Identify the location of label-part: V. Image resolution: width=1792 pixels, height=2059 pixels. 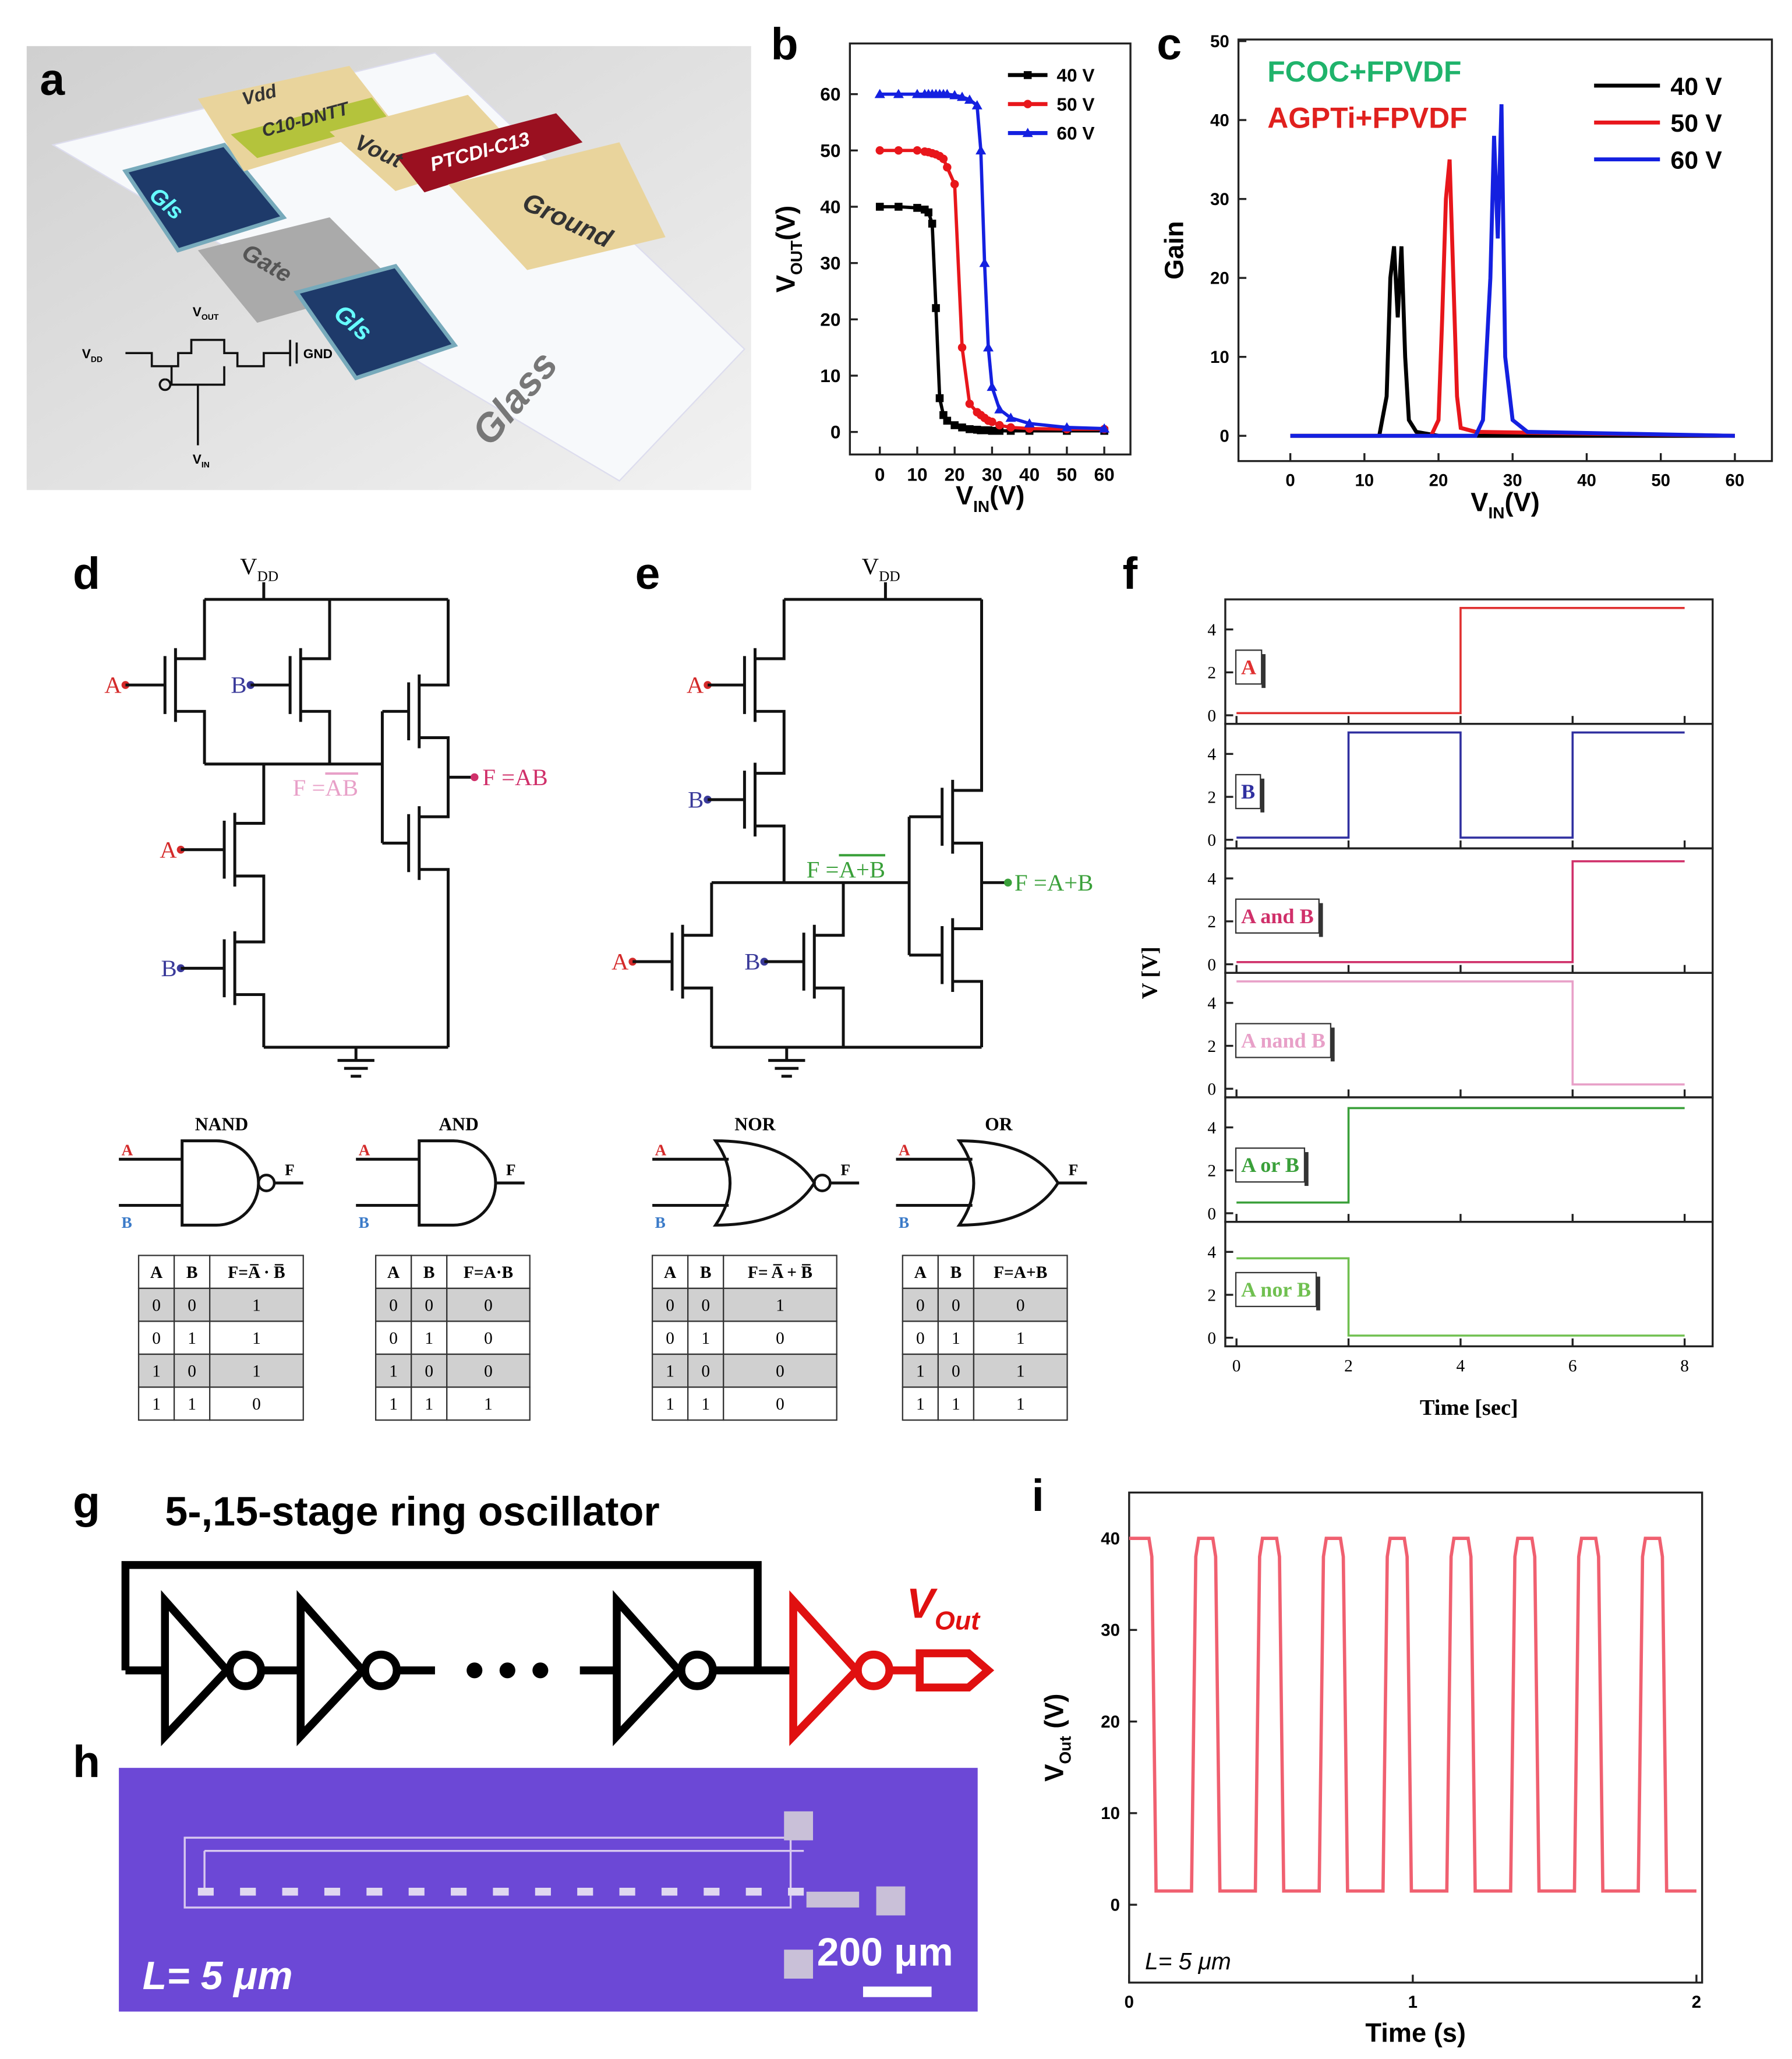
(922, 1603).